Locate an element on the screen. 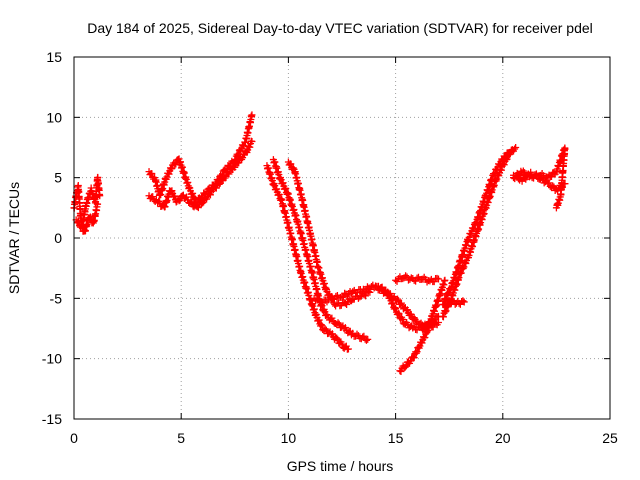  x-tick-label: 10 is located at coordinates (289, 438).